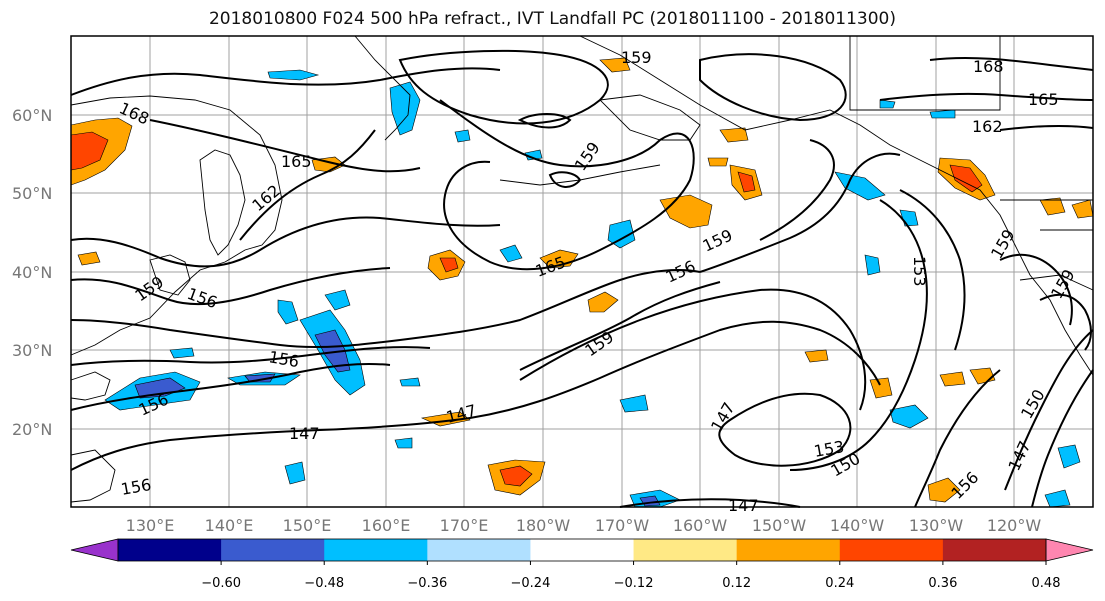  What do you see at coordinates (779, 525) in the screenshot?
I see `lon-label: 150°W` at bounding box center [779, 525].